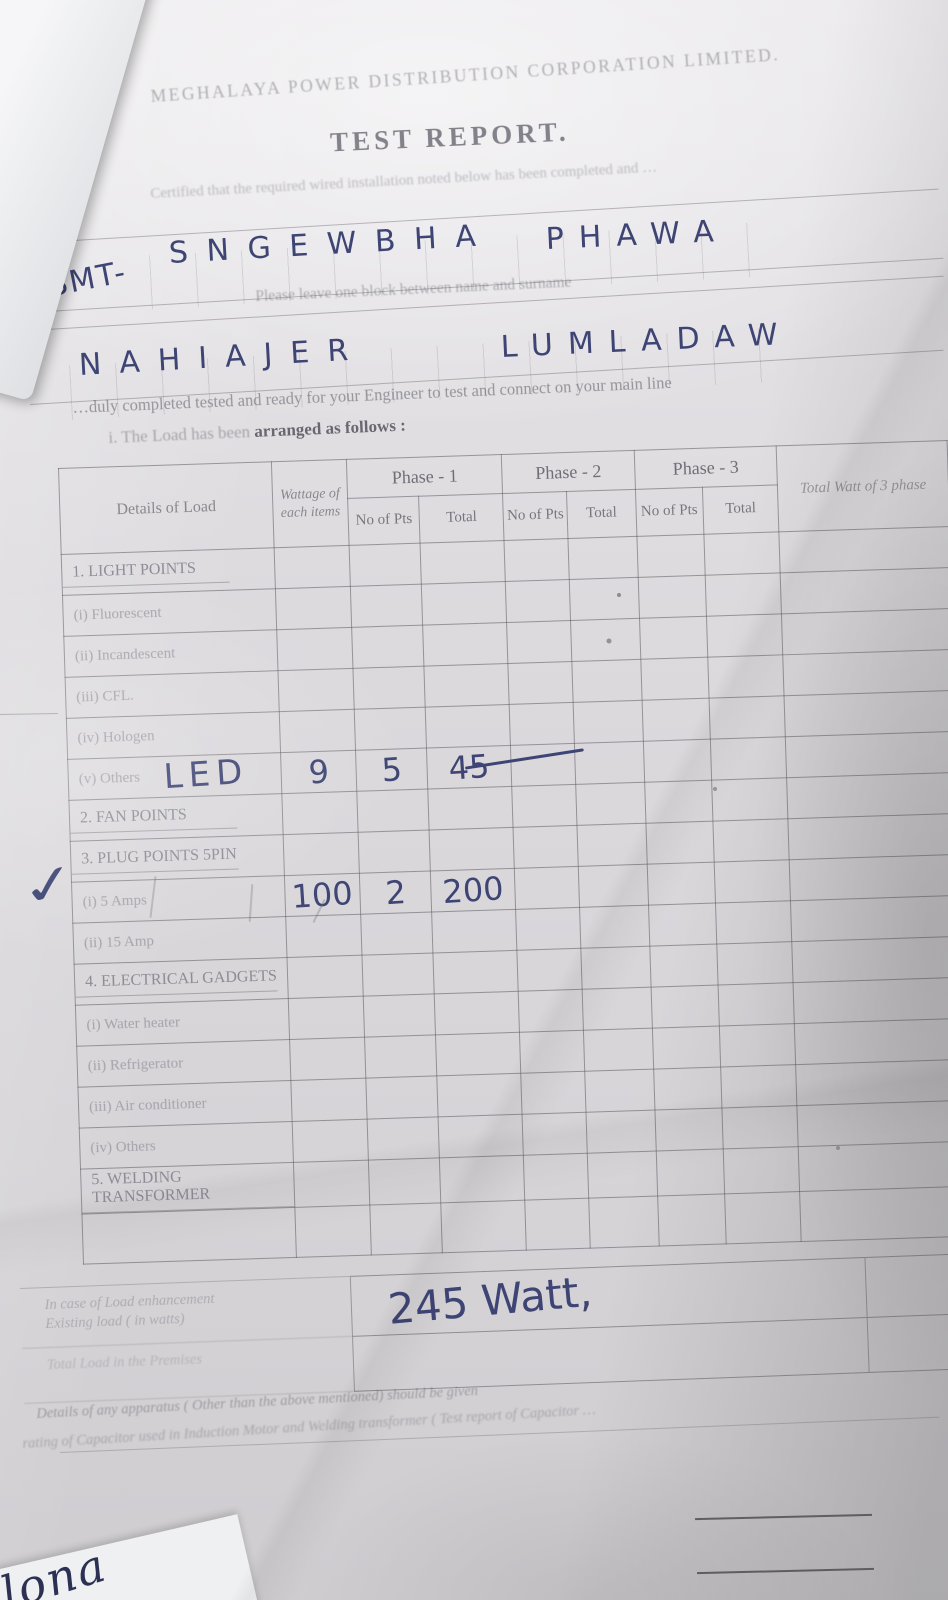 The width and height of the screenshot is (948, 1600). What do you see at coordinates (115, 1321) in the screenshot?
I see `existing-load-label-line2: Existing load ( in watts)` at bounding box center [115, 1321].